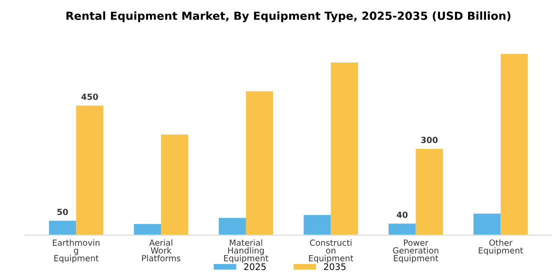 Image resolution: width=560 pixels, height=280 pixels. Describe the element at coordinates (331, 251) in the screenshot. I see `x-tick-label: Constructi on Equipment` at that location.